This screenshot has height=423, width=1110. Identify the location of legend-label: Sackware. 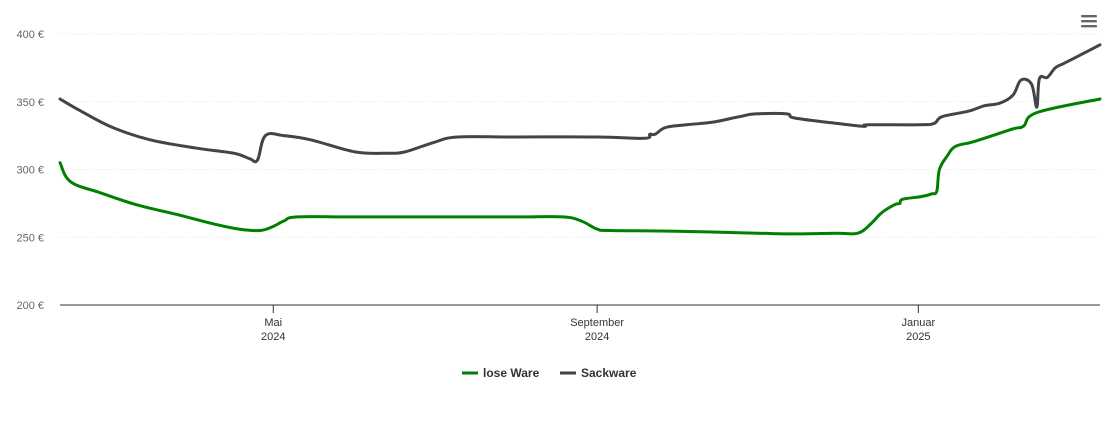
(609, 373).